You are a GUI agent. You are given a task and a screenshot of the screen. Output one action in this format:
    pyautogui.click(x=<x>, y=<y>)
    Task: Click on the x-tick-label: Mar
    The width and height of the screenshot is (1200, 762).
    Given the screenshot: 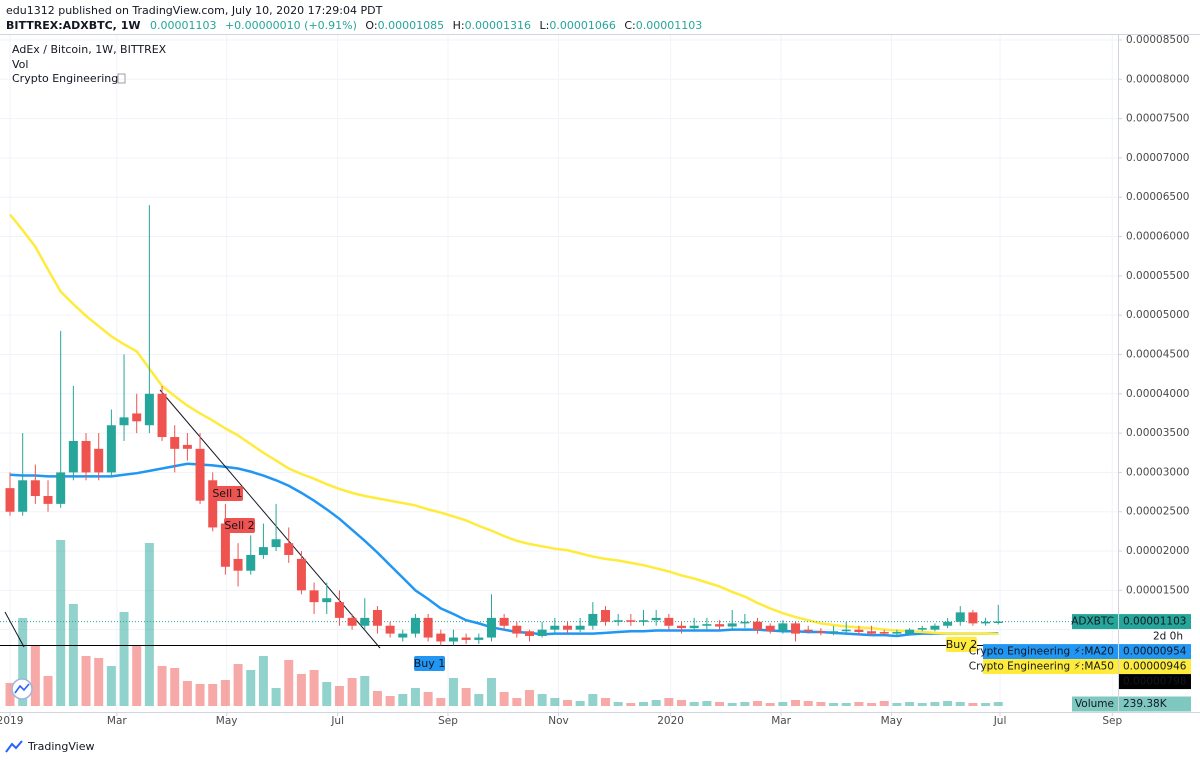 What is the action you would take?
    pyautogui.click(x=117, y=721)
    